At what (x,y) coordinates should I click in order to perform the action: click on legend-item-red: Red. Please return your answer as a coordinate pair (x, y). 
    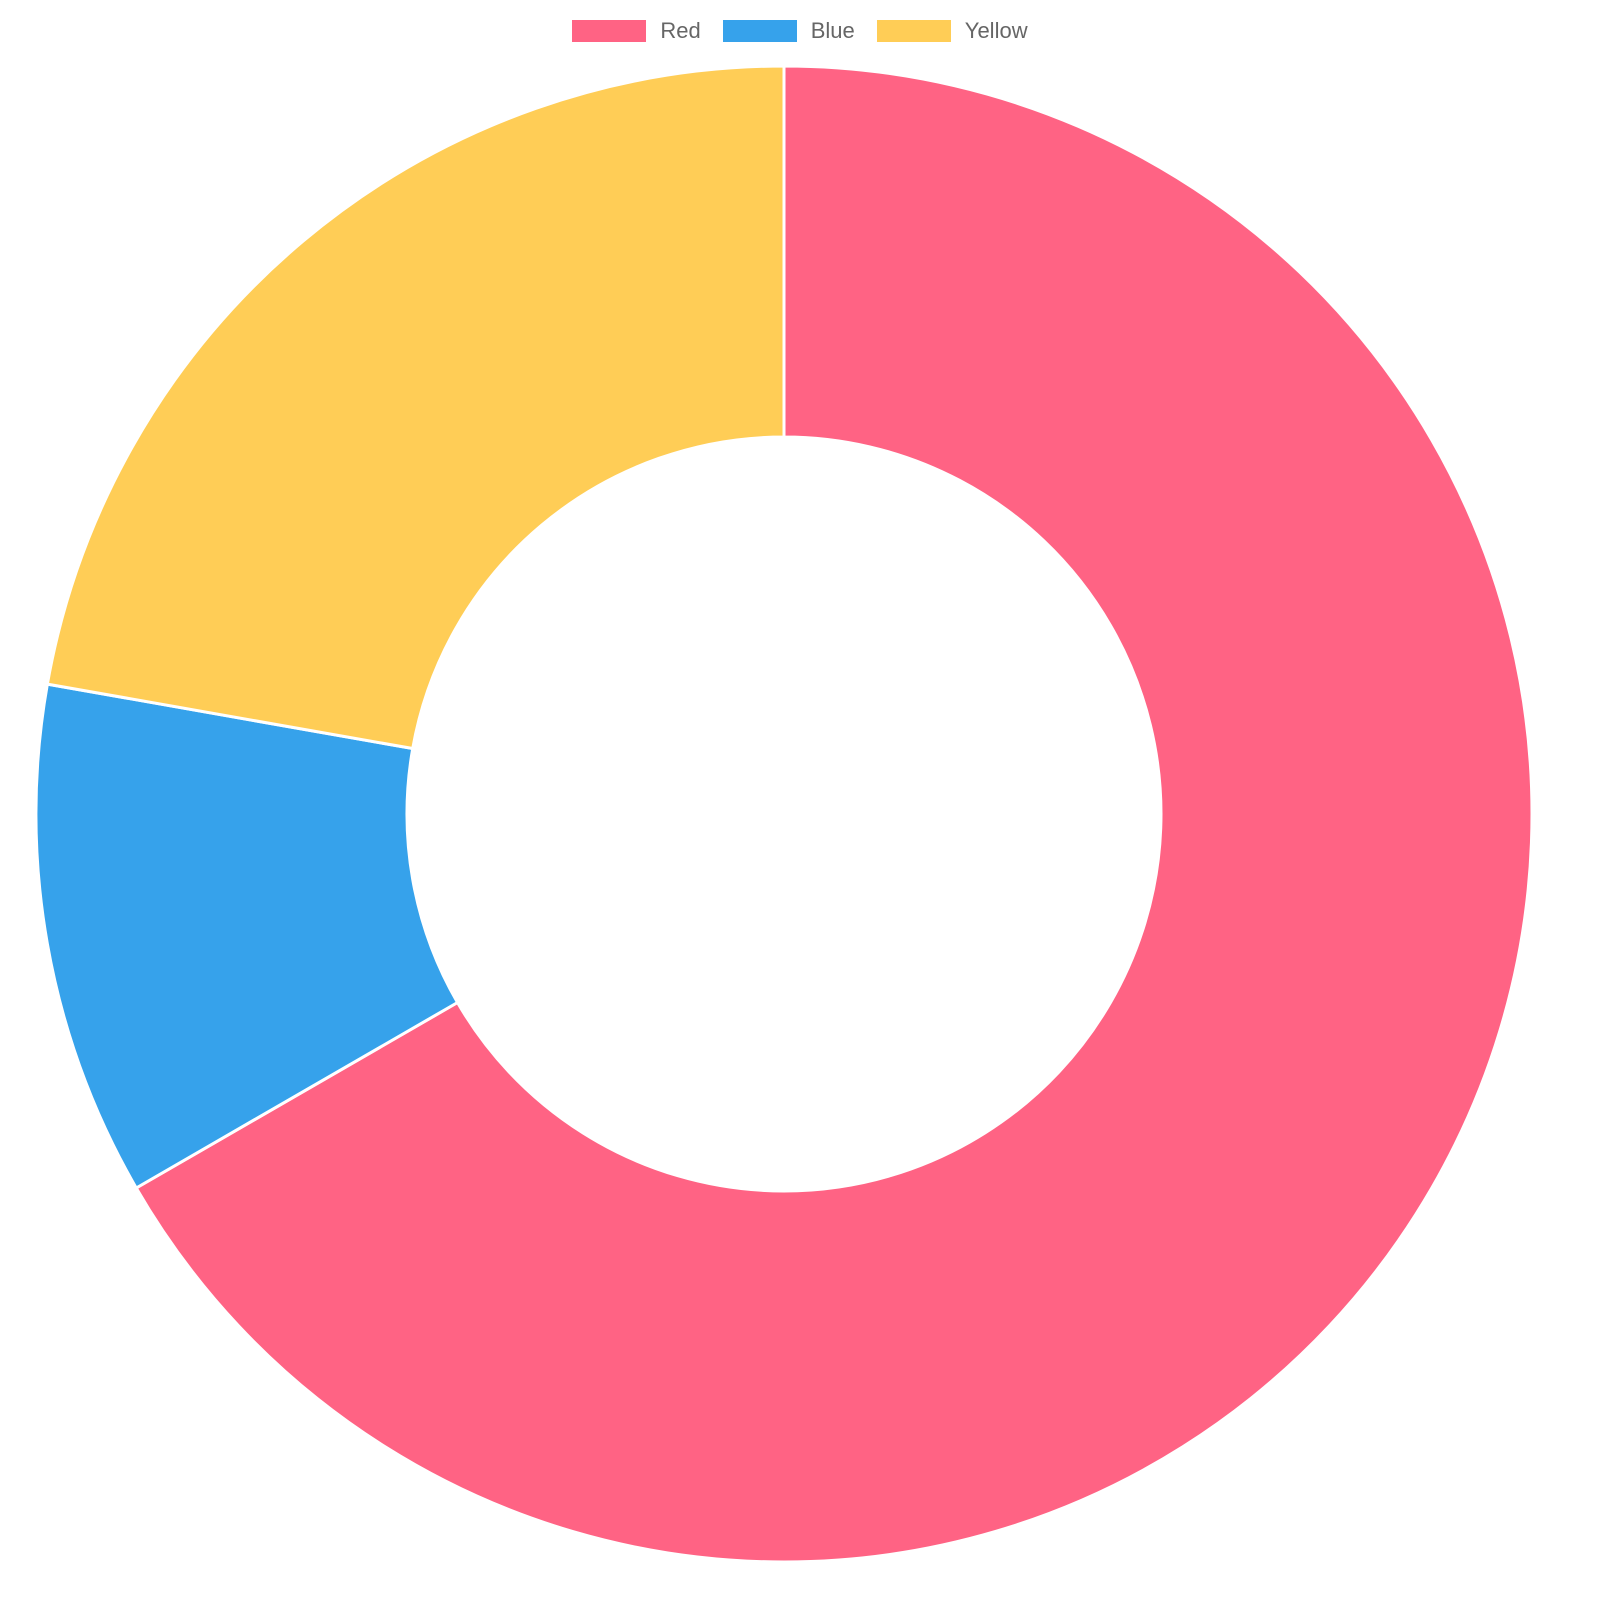
    Looking at the image, I should click on (636, 31).